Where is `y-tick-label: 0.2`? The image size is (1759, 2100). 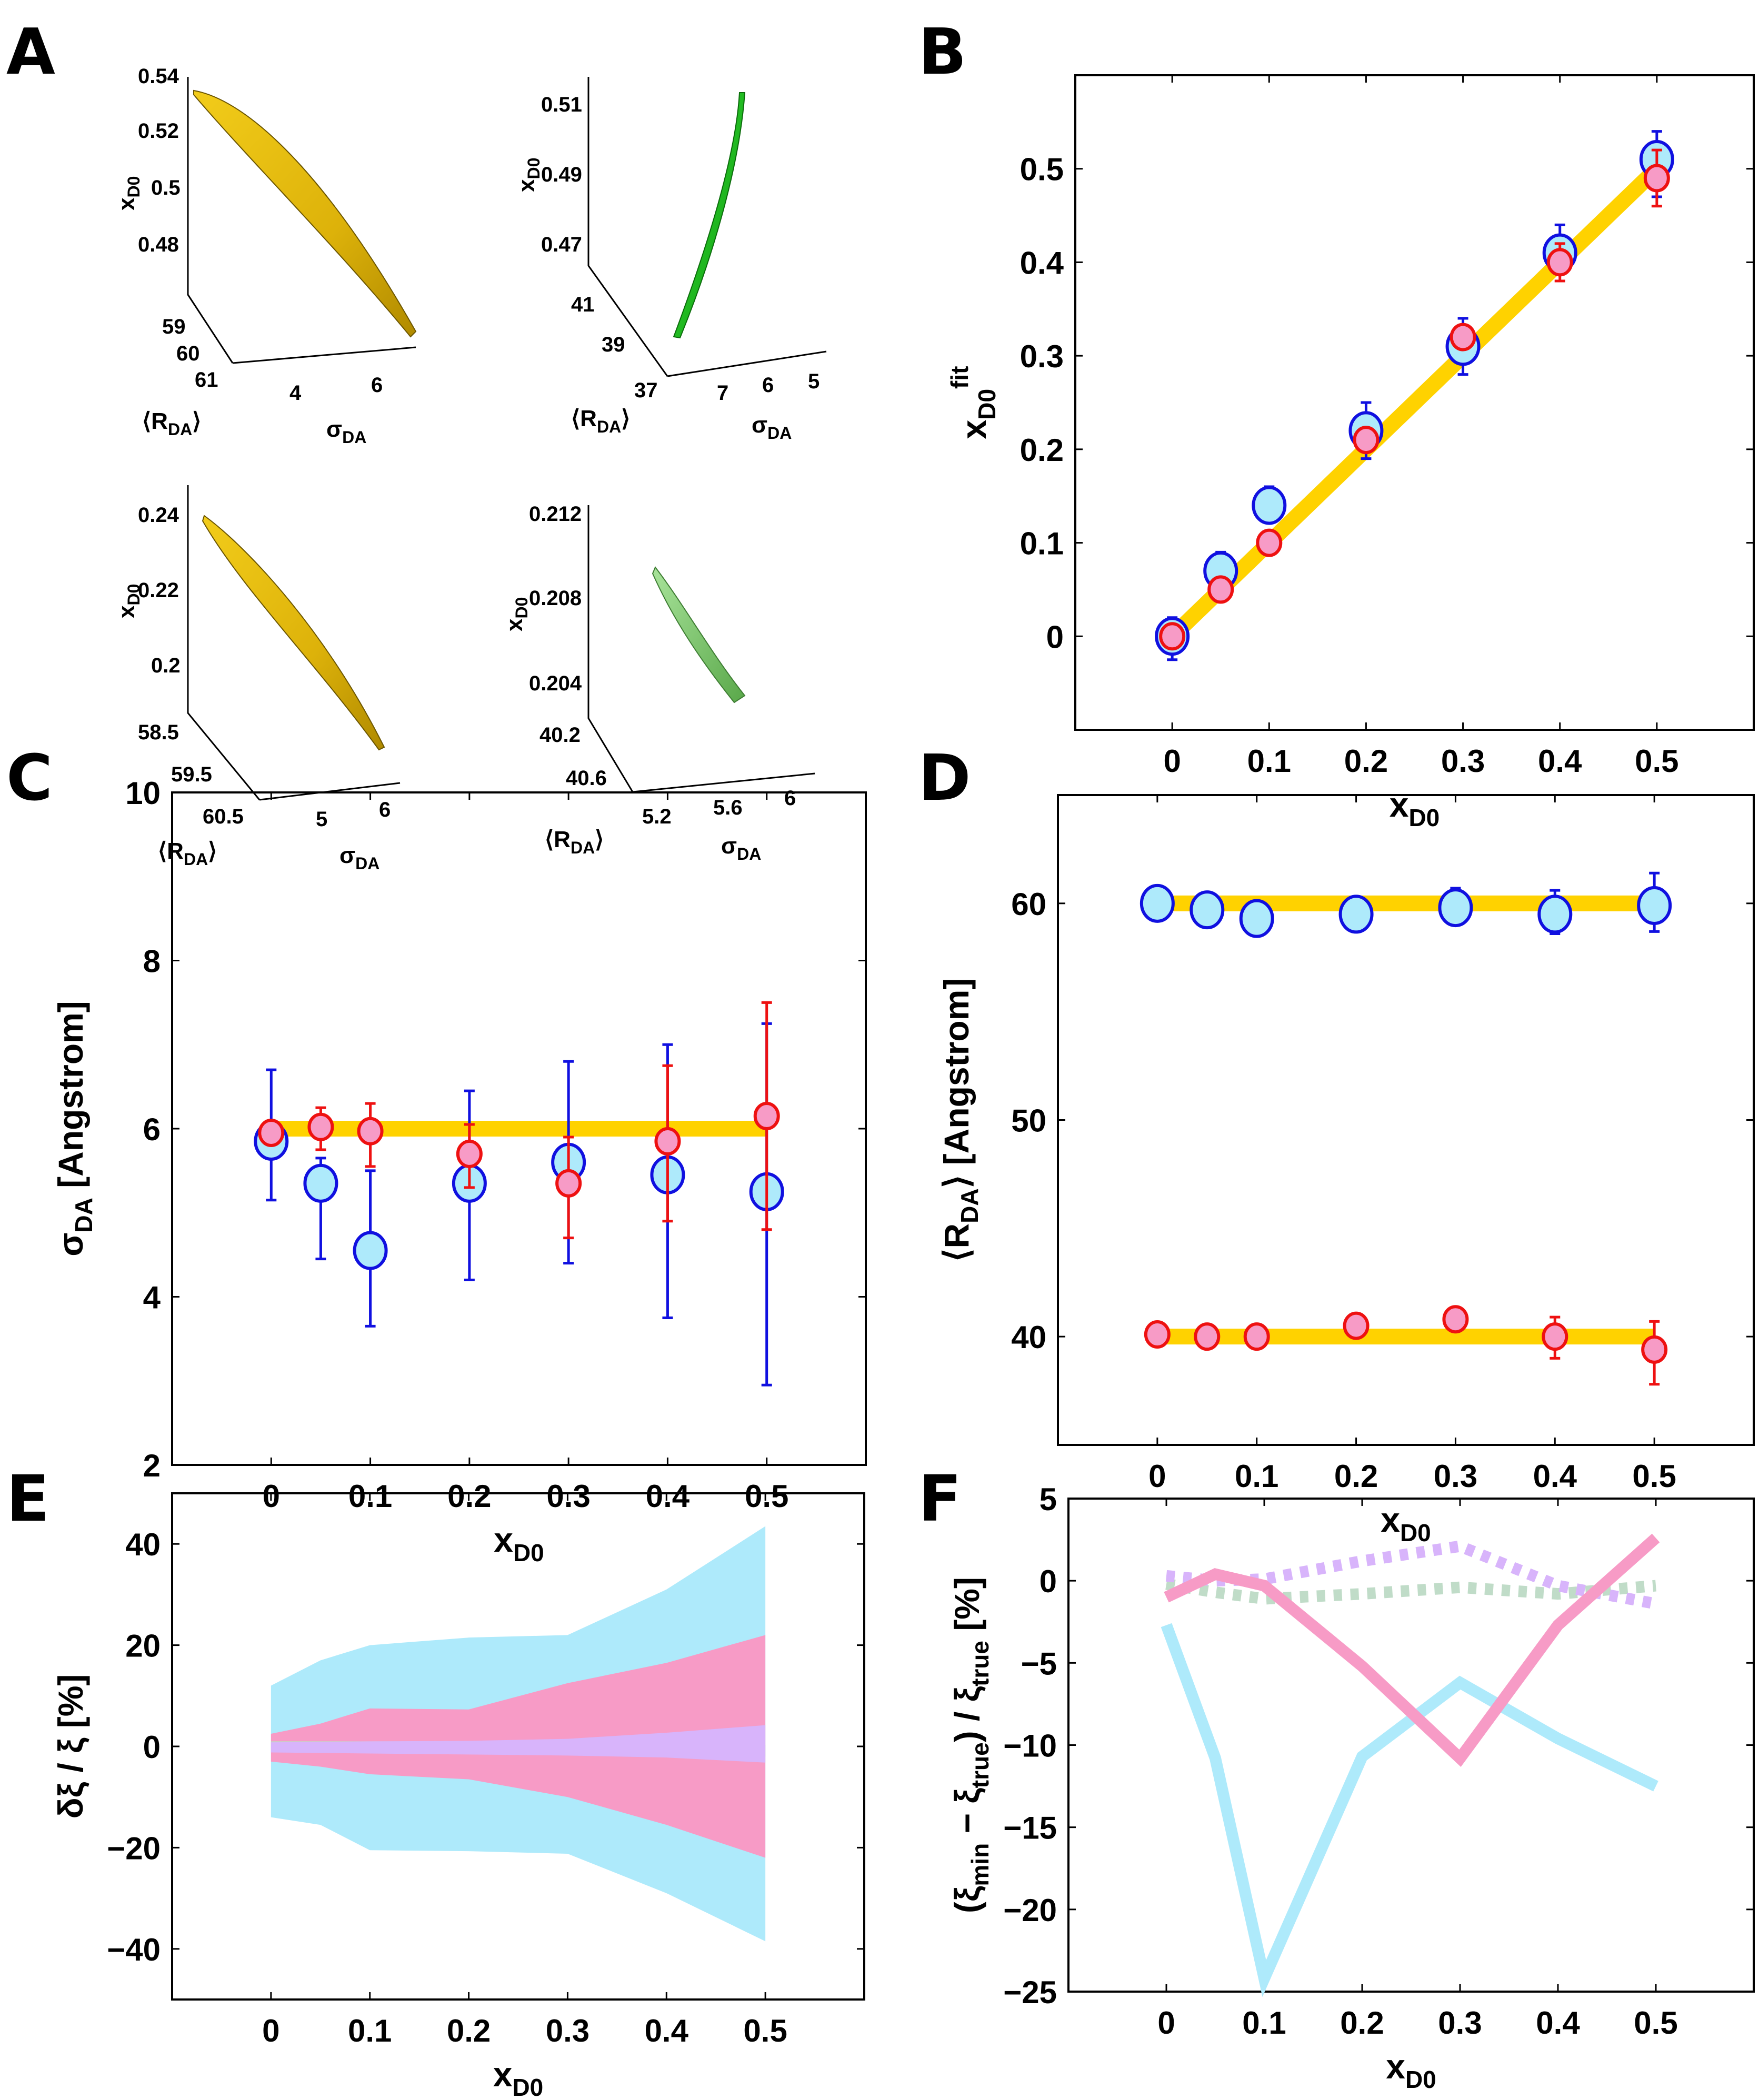
y-tick-label: 0.2 is located at coordinates (1042, 450).